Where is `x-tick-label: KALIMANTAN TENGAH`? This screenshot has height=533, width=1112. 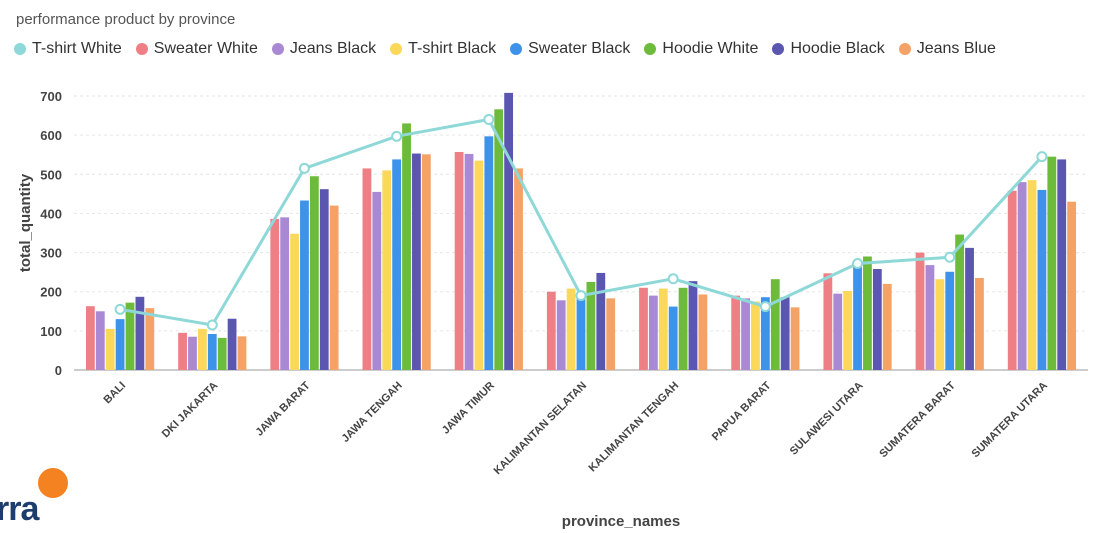
x-tick-label: KALIMANTAN TENGAH is located at coordinates (634, 427).